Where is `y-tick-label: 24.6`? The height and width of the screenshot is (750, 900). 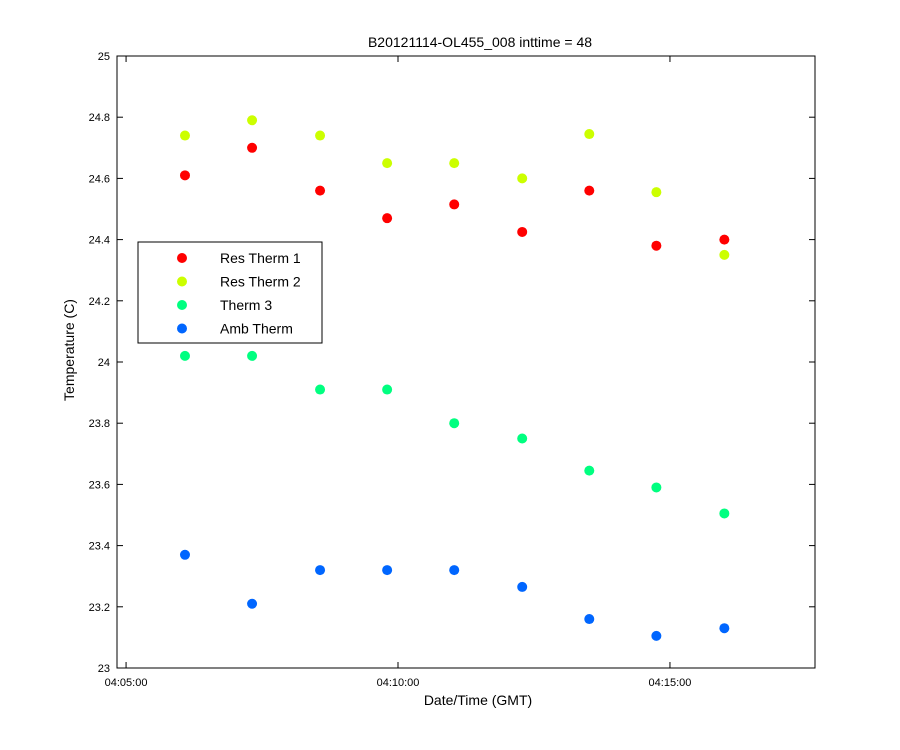
y-tick-label: 24.6 is located at coordinates (99, 179).